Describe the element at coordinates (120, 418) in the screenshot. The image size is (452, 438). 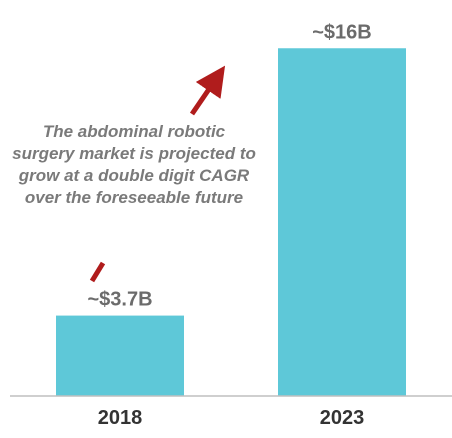
I see `x-tick-label-2018: 2018` at that location.